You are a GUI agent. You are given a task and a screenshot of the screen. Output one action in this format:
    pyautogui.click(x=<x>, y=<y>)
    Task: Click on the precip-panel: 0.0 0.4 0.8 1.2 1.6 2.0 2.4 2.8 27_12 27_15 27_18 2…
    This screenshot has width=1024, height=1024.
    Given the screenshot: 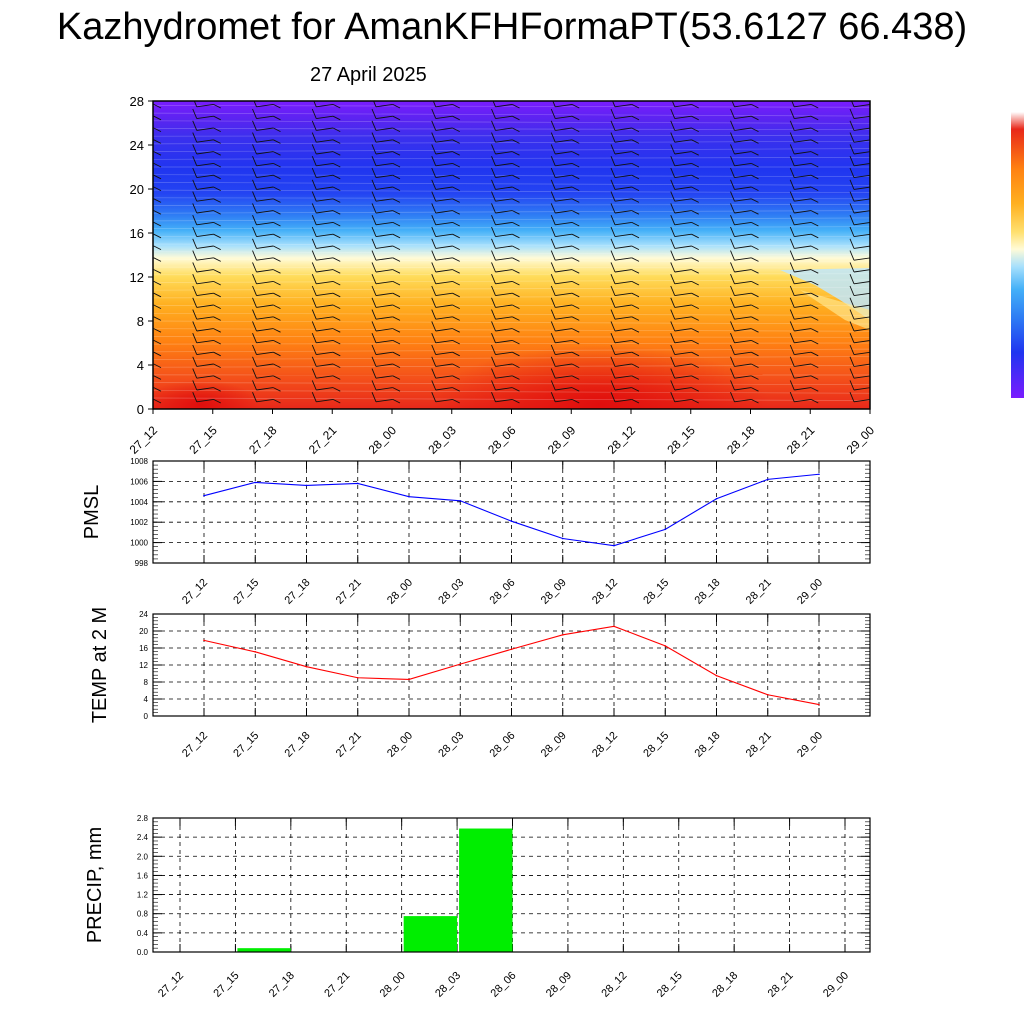 What is the action you would take?
    pyautogui.click(x=477, y=907)
    